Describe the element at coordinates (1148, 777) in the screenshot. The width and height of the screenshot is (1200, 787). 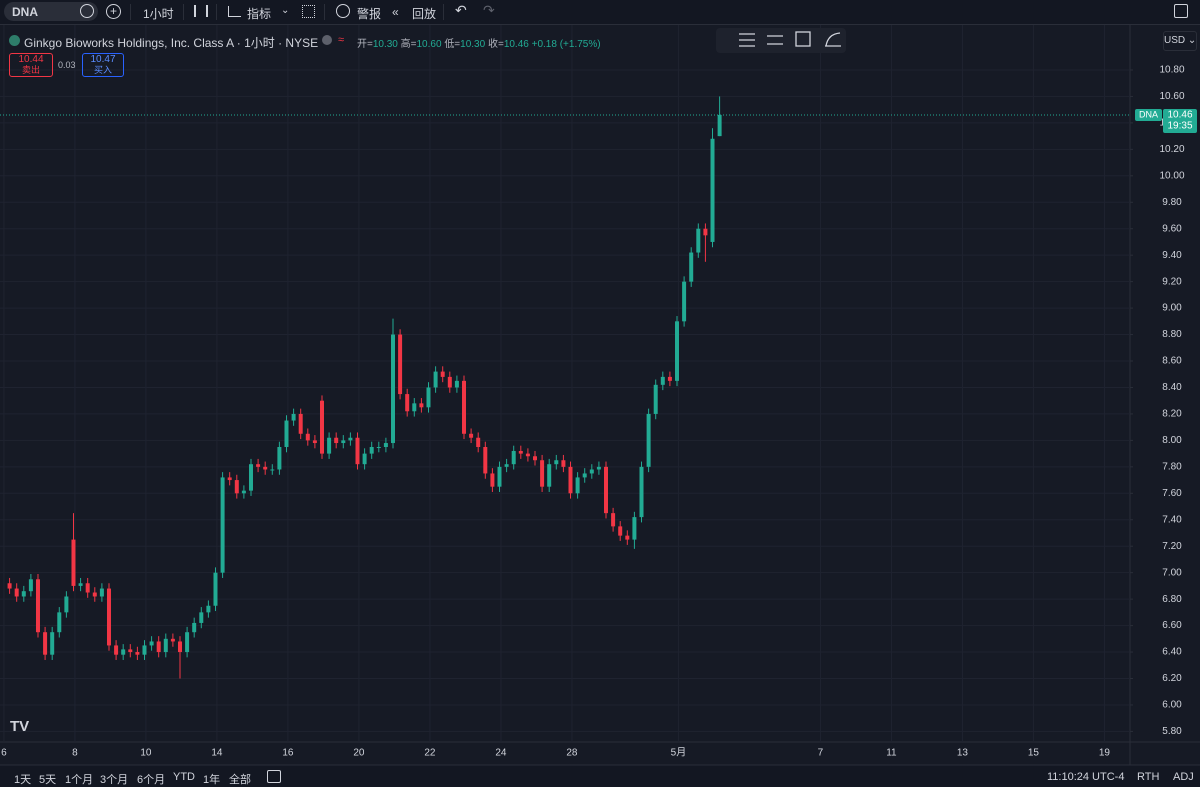
I see `session: RTH` at that location.